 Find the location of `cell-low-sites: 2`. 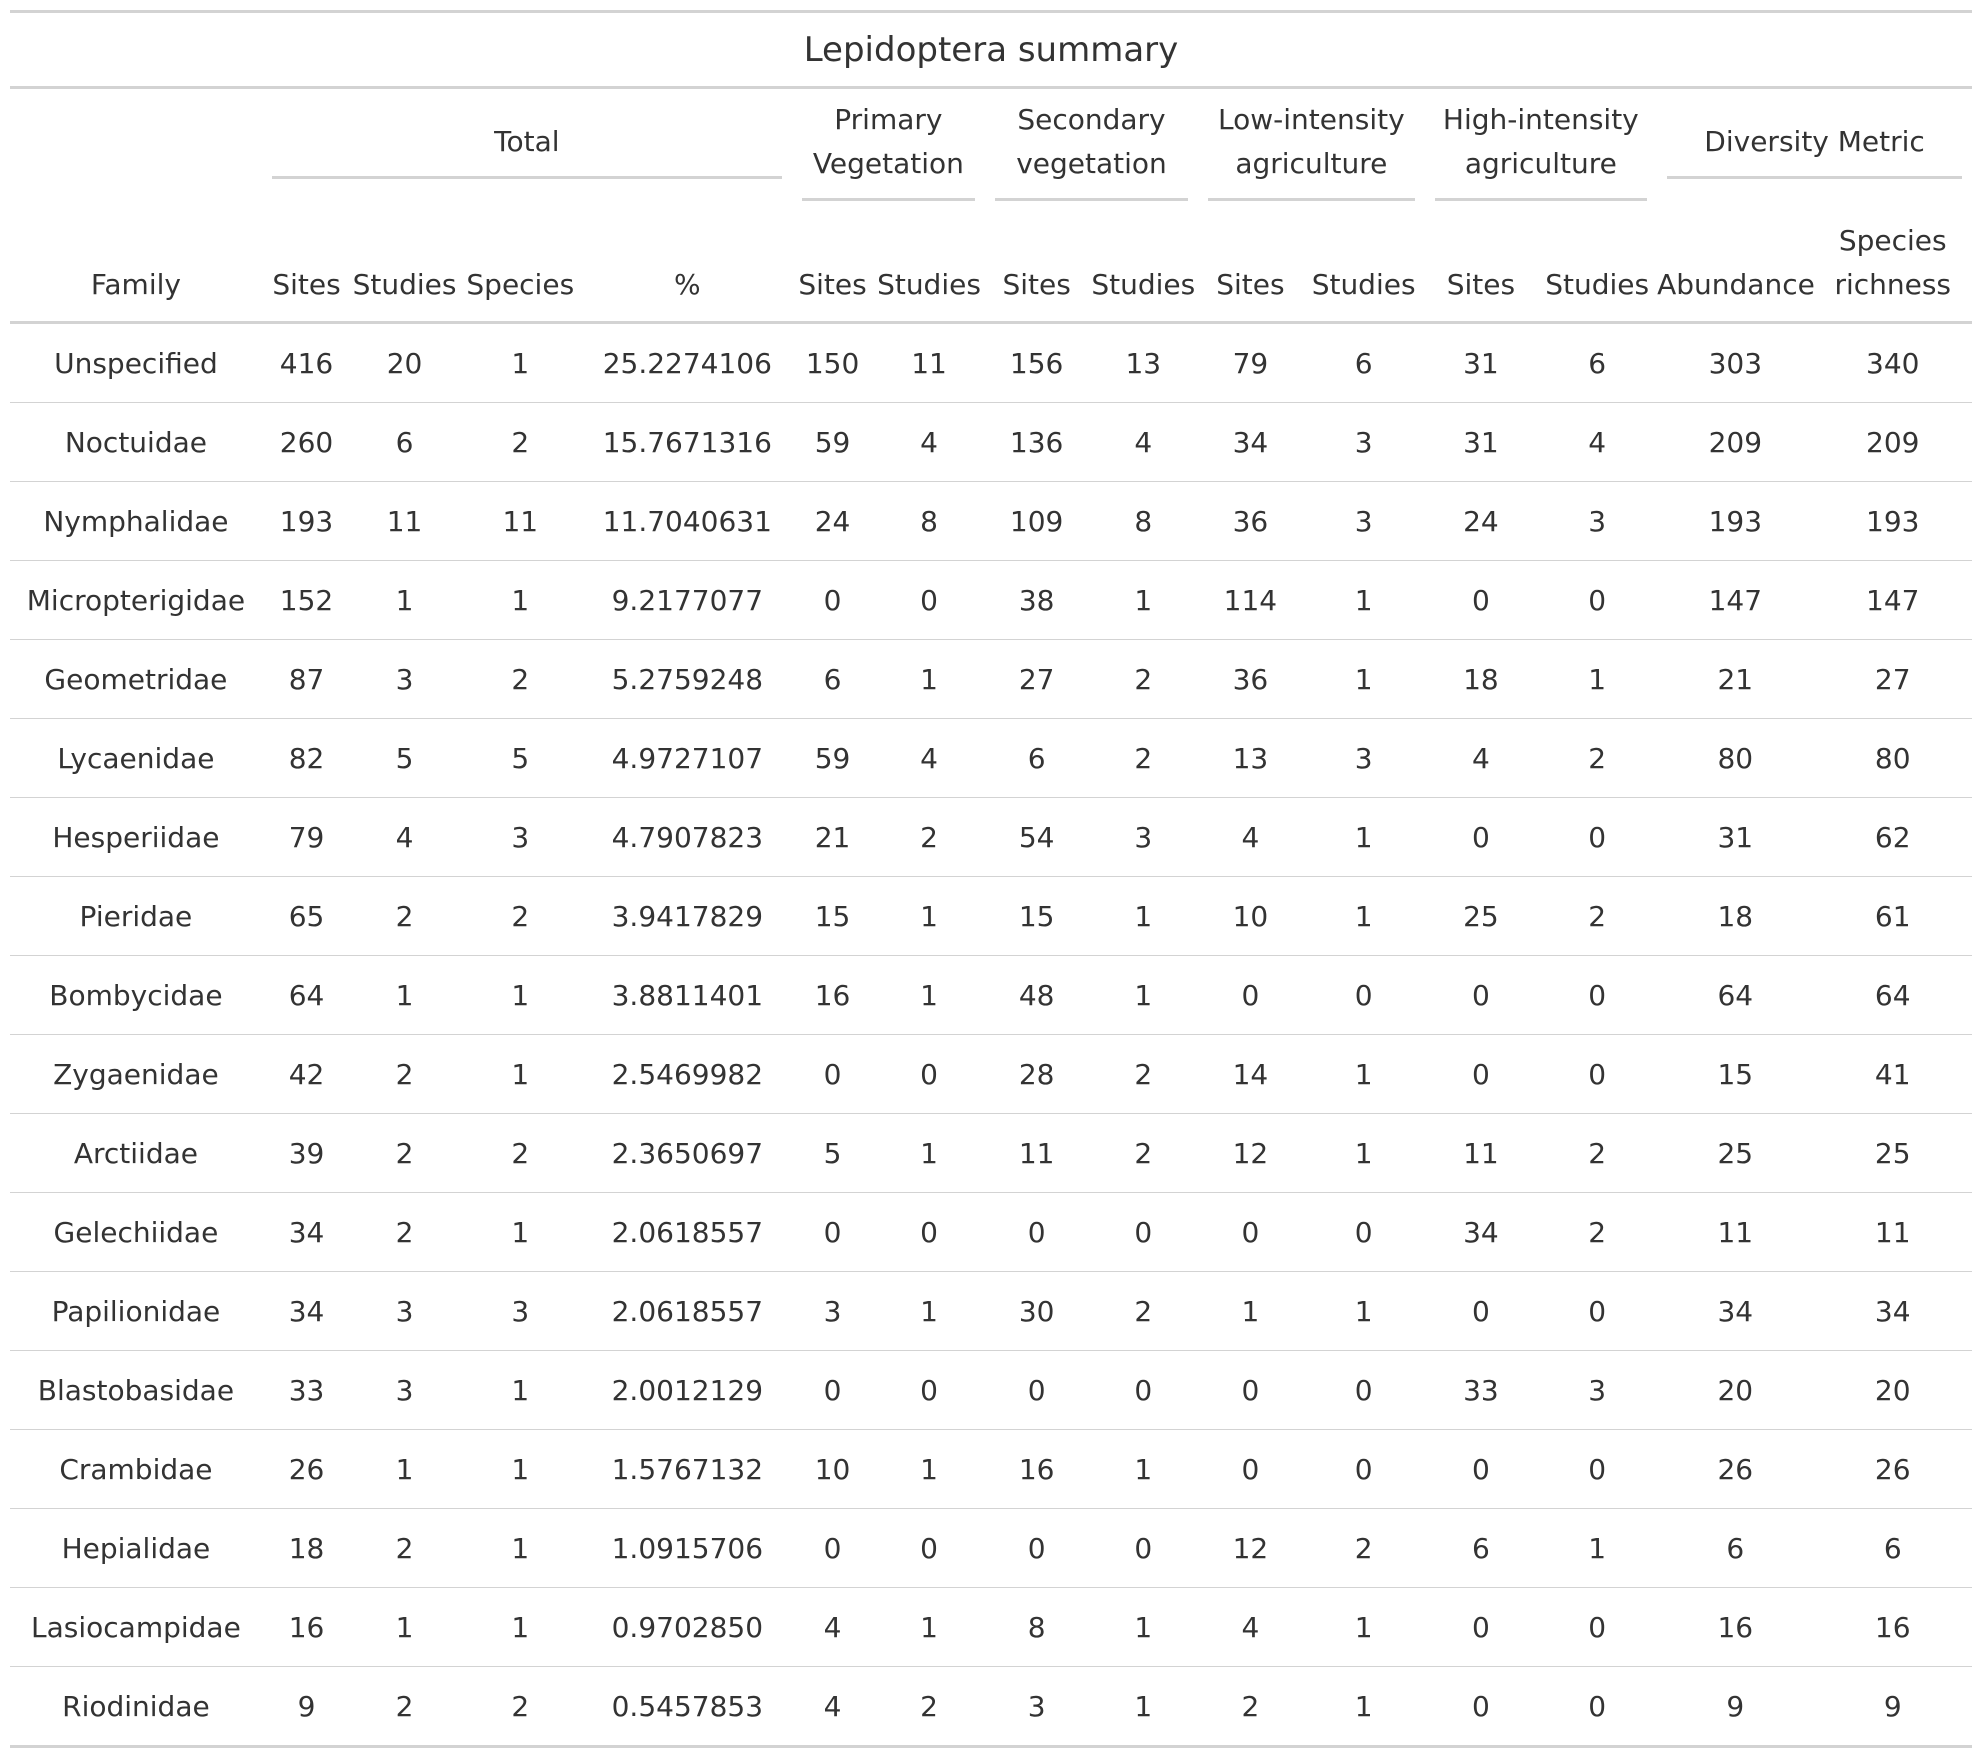

cell-low-sites: 2 is located at coordinates (1250, 1706).